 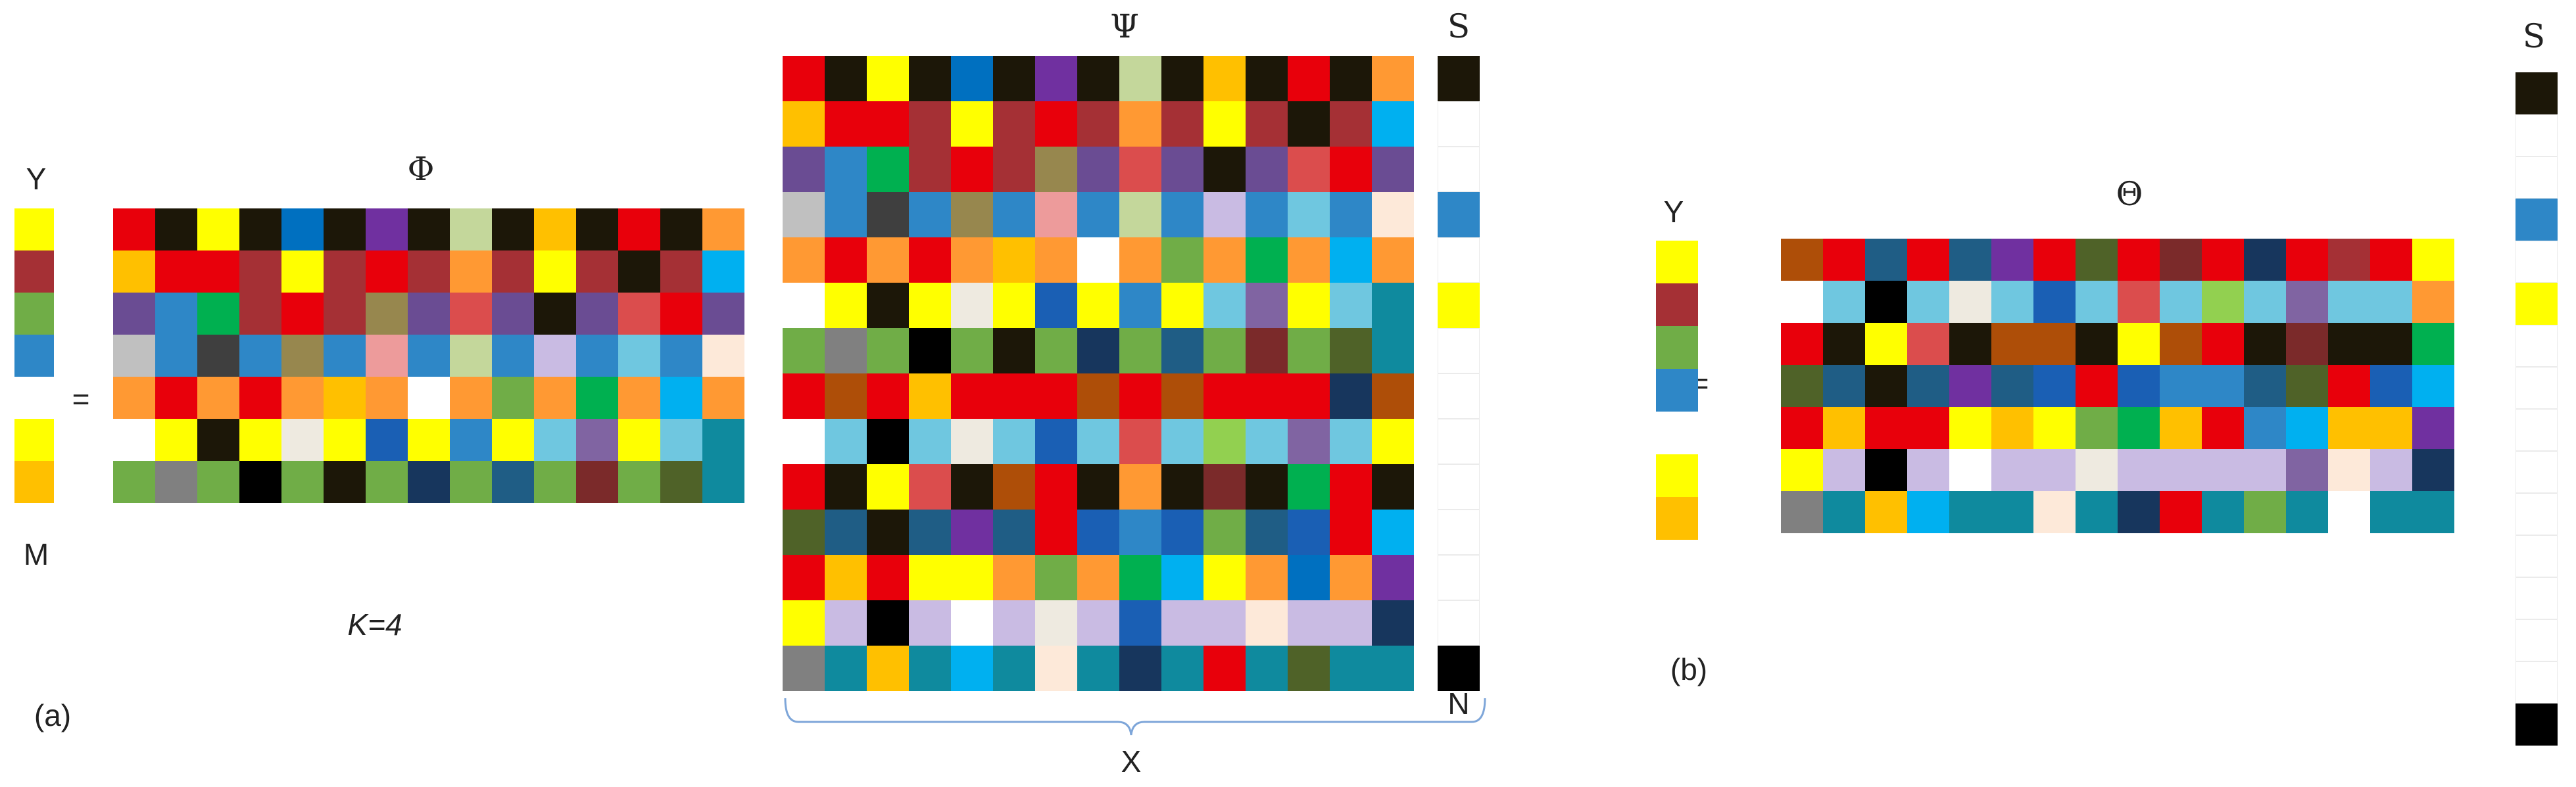 I want to click on s-label-b: S, so click(x=2534, y=36).